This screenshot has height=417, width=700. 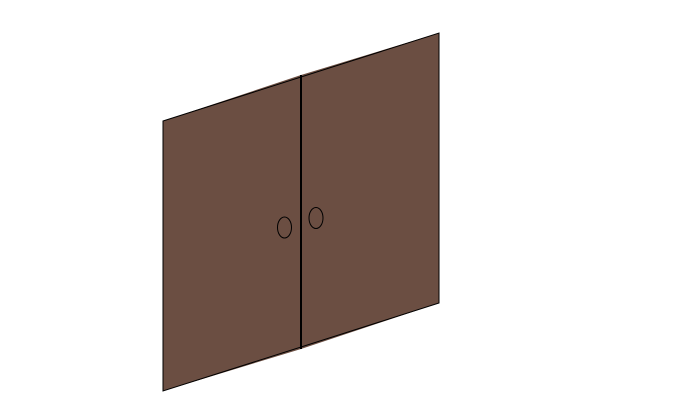 What do you see at coordinates (232, 233) in the screenshot?
I see `left-door-panel` at bounding box center [232, 233].